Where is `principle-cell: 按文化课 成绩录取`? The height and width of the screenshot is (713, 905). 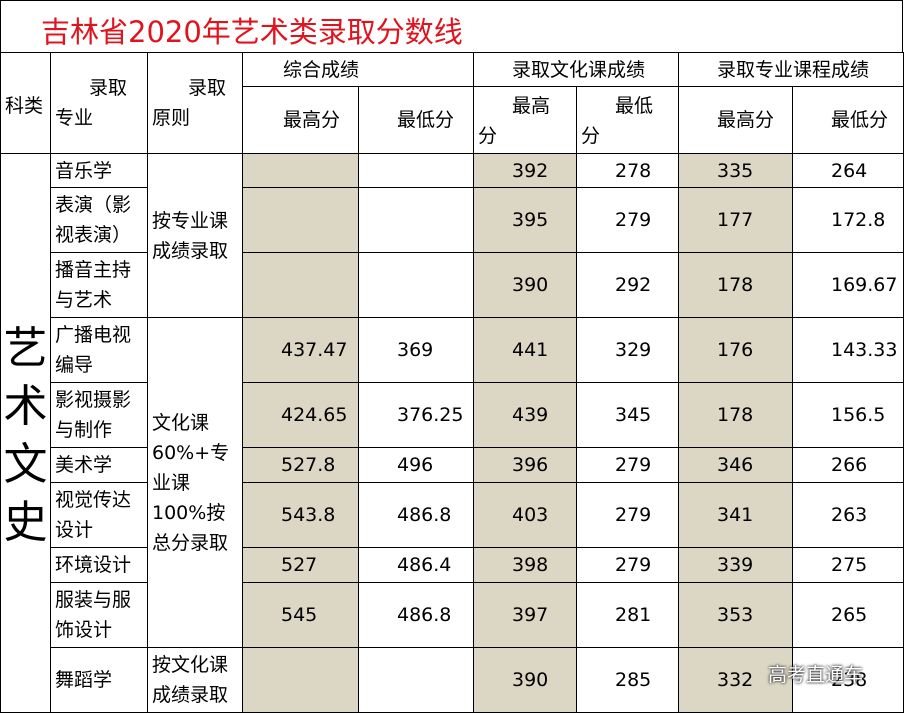 principle-cell: 按文化课 成绩录取 is located at coordinates (195, 680).